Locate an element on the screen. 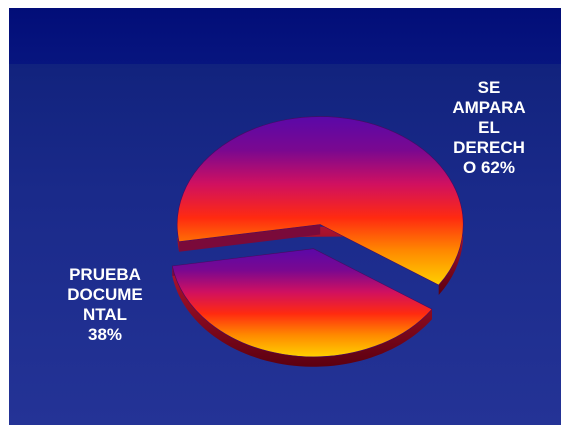 Image resolution: width=571 pixels, height=434 pixels. slice-label-se-ampara: SE AMPARA EL DERECH O 62% is located at coordinates (489, 128).